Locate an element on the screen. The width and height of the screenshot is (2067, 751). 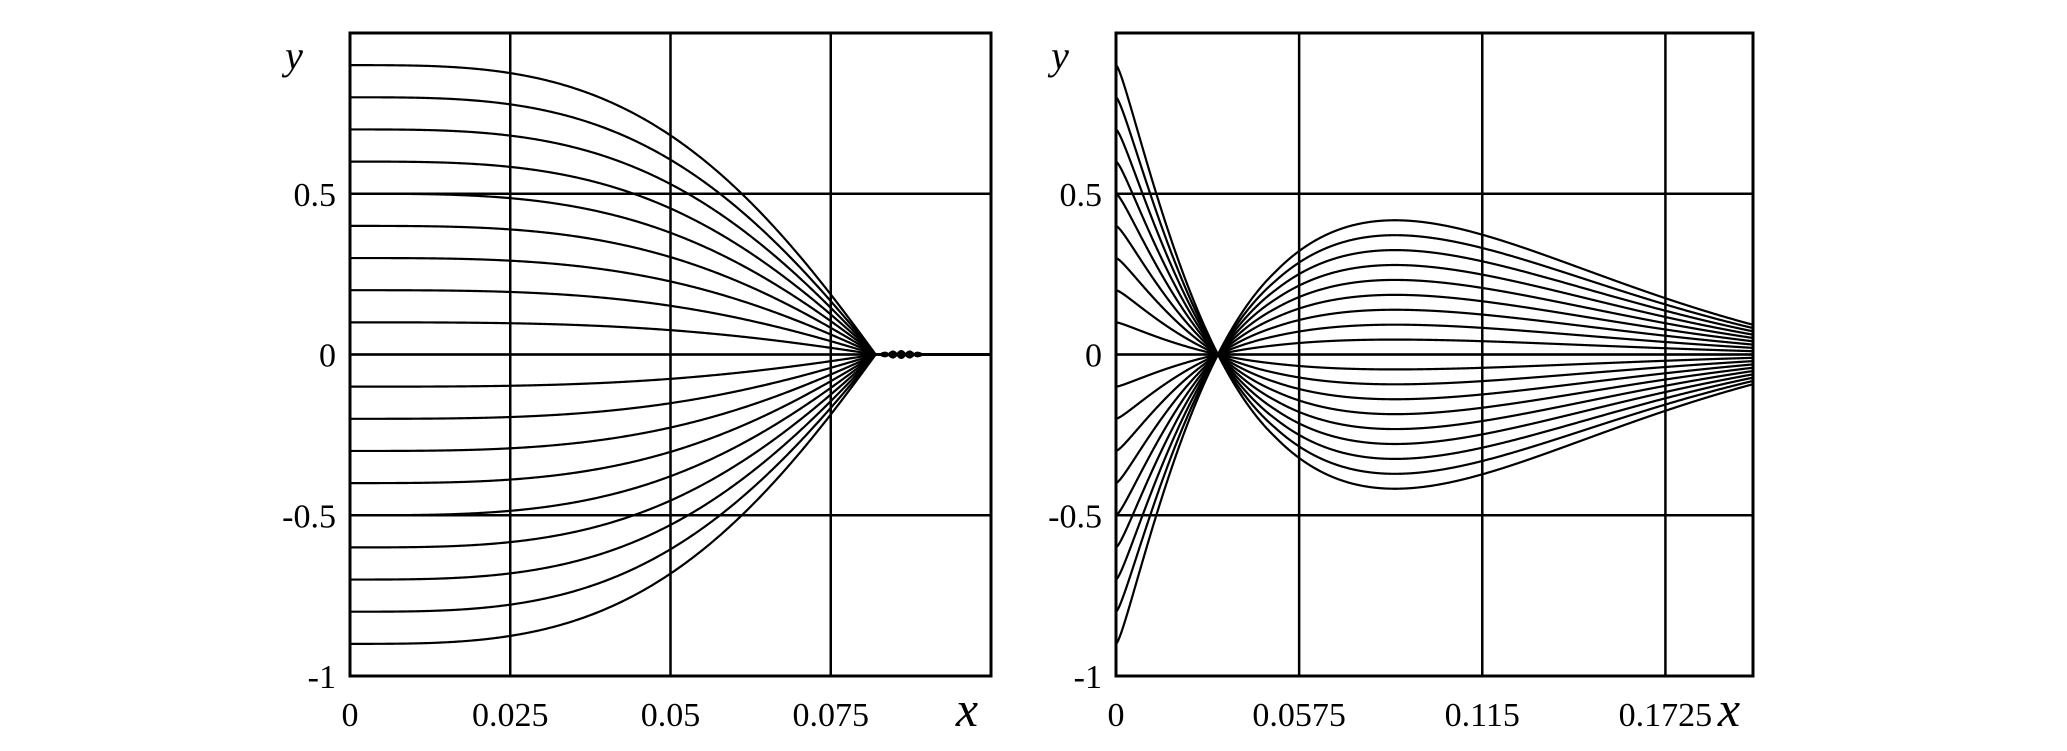
x-tick-label: 0.115 is located at coordinates (1482, 715).